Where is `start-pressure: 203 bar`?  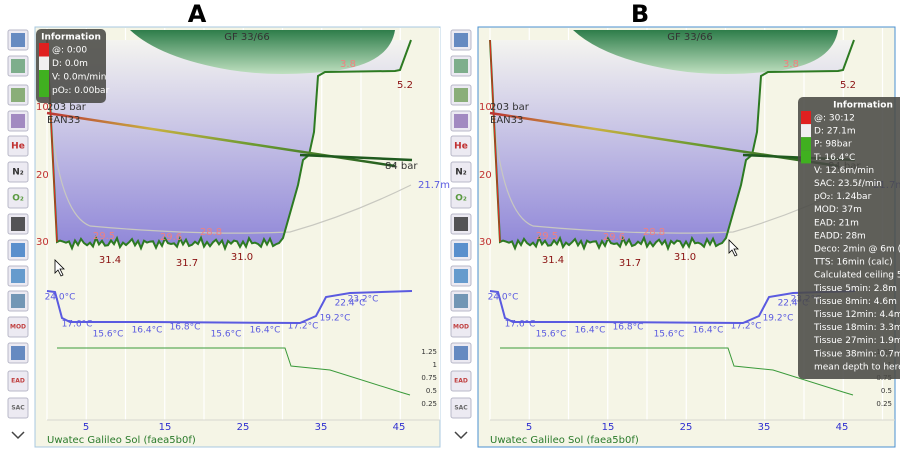 start-pressure: 203 bar is located at coordinates (67, 107).